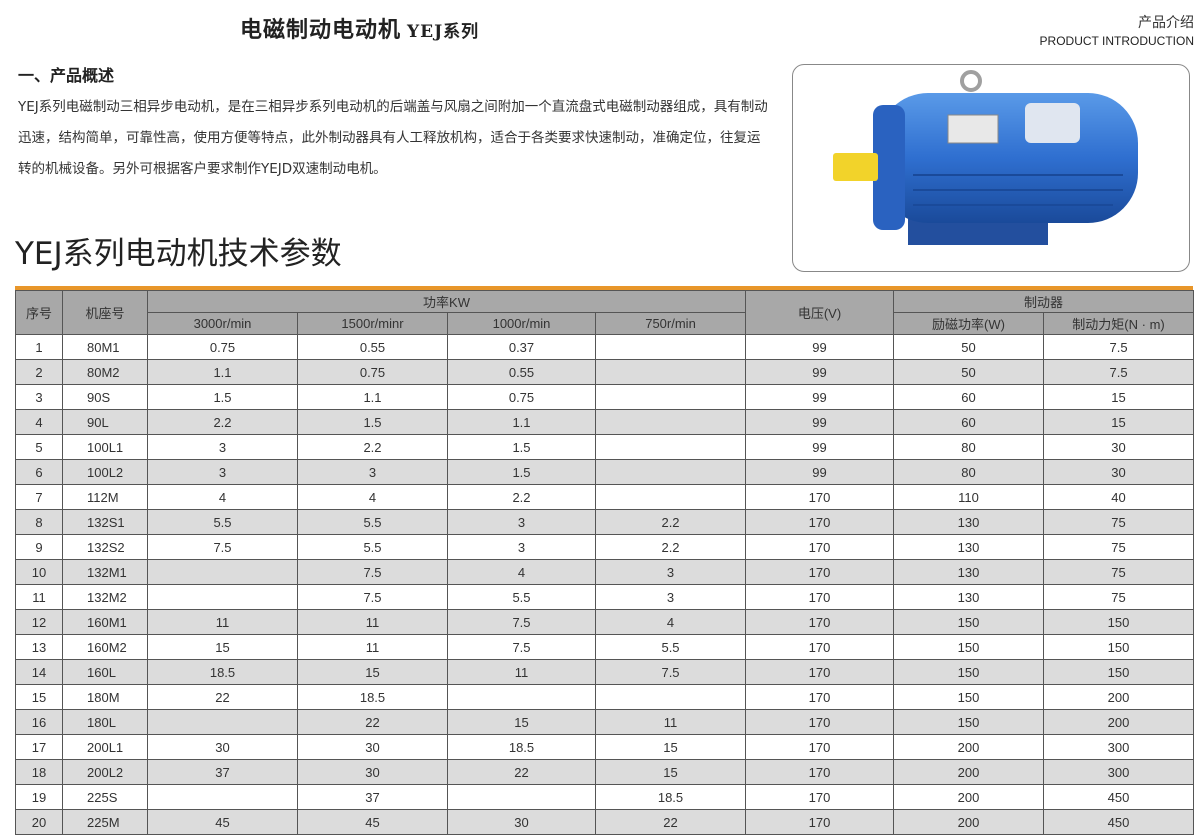 The image size is (1200, 840). I want to click on cell-row-no: 10, so click(39, 572).